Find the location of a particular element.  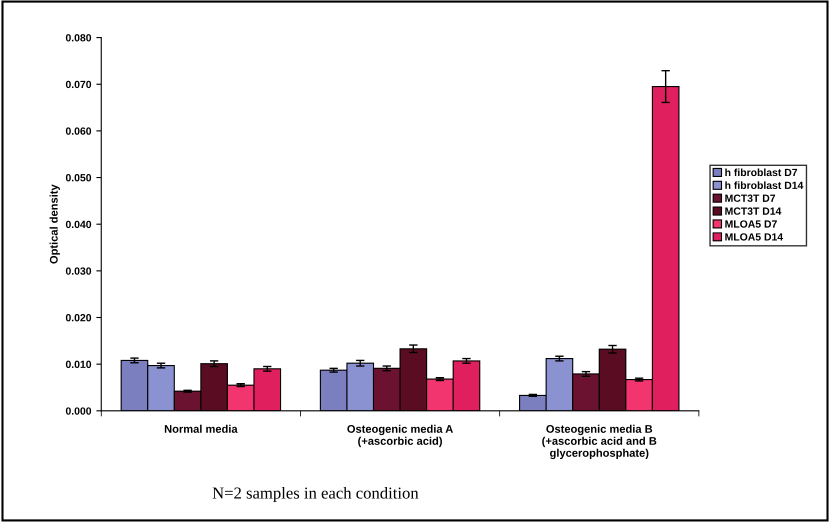

y-tick-label: 0.020 is located at coordinates (79, 318).